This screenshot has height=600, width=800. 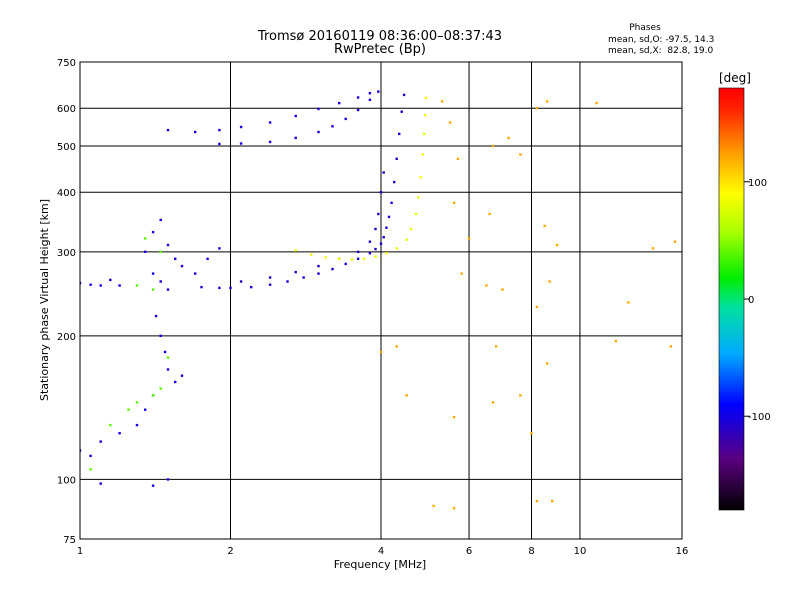 I want to click on colorbar, so click(x=731, y=299).